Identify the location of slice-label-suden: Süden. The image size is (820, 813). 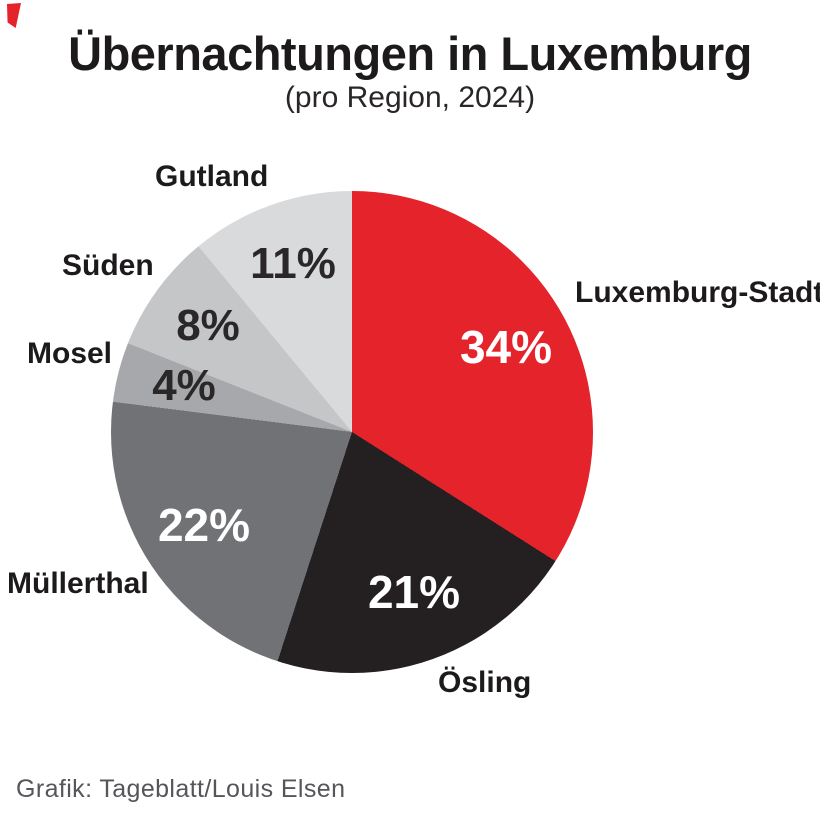
(108, 265).